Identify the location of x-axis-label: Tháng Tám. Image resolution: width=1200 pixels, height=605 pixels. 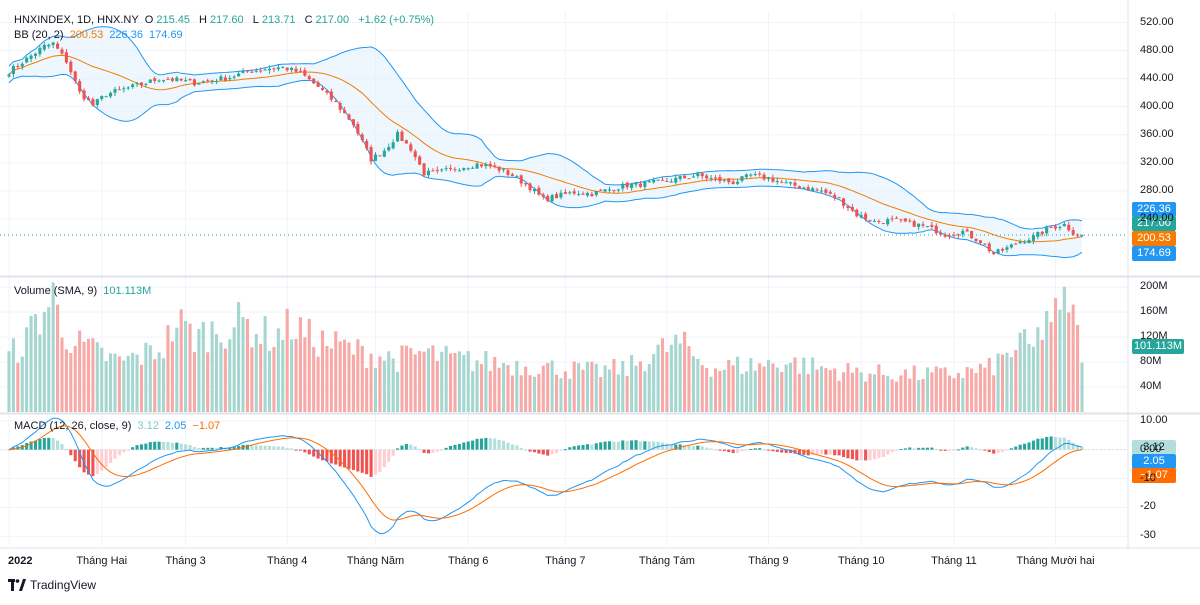
(666, 561).